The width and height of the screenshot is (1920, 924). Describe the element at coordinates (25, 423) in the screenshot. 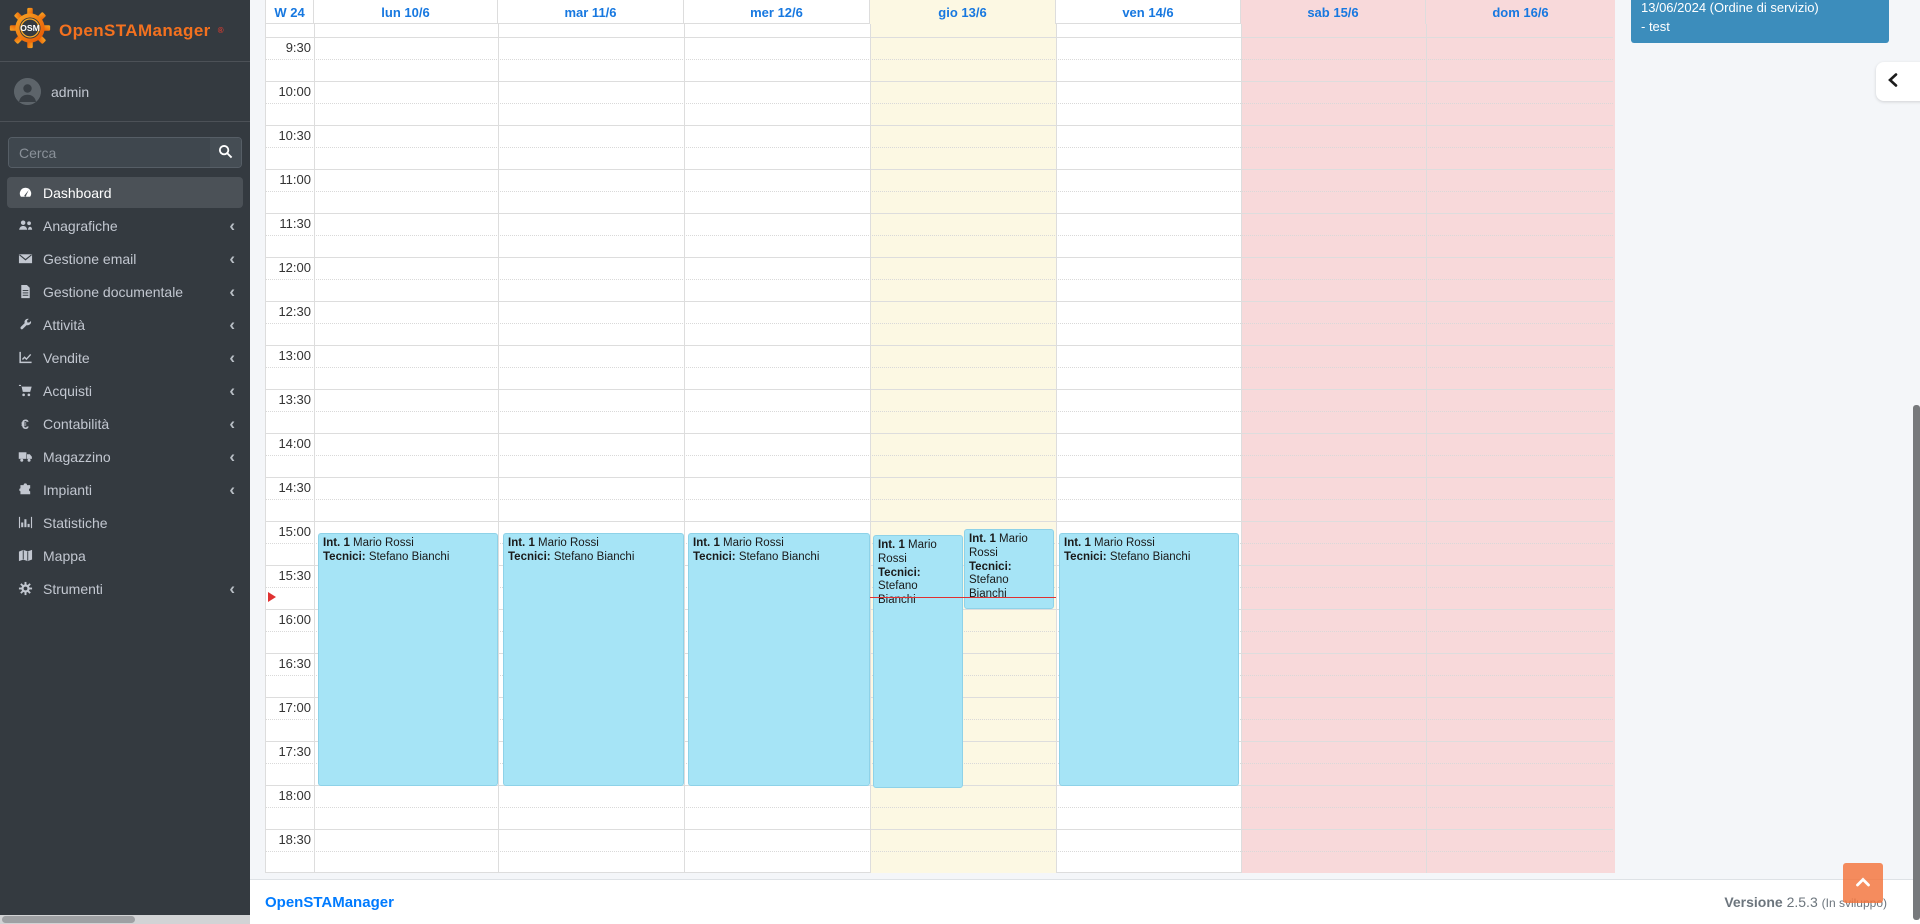

I see `euro-icon: €` at that location.